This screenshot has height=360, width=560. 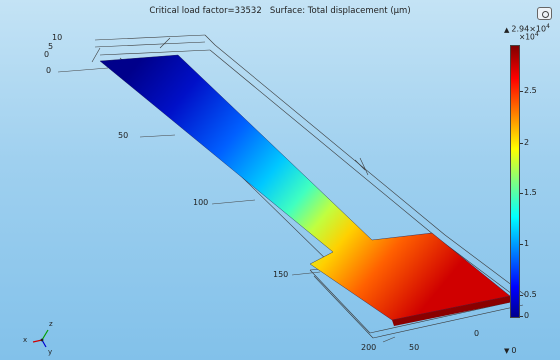 I want to click on z-tick: 200, so click(x=369, y=347).